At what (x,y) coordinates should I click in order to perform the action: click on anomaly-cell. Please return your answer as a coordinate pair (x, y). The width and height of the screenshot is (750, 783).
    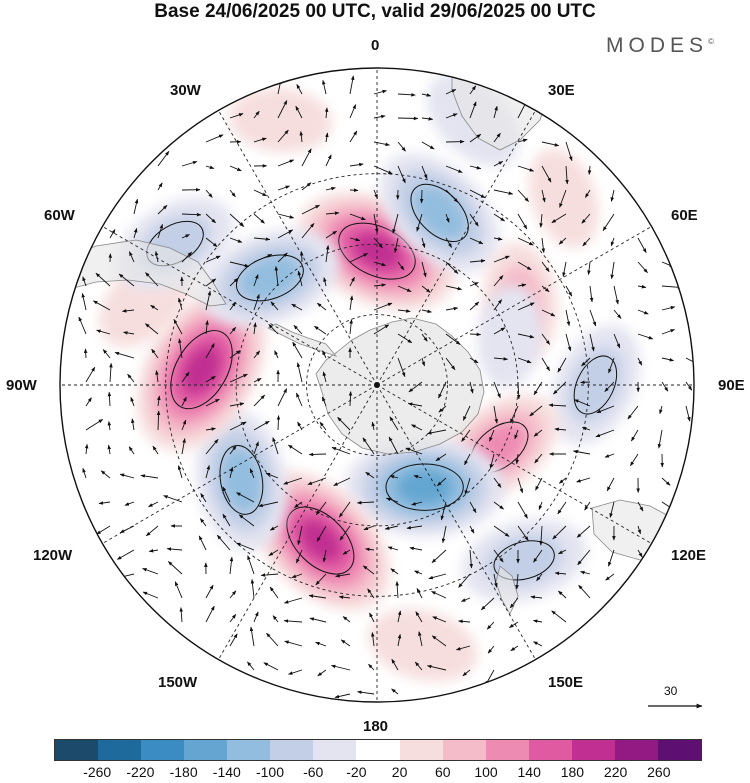
    Looking at the image, I should click on (423, 645).